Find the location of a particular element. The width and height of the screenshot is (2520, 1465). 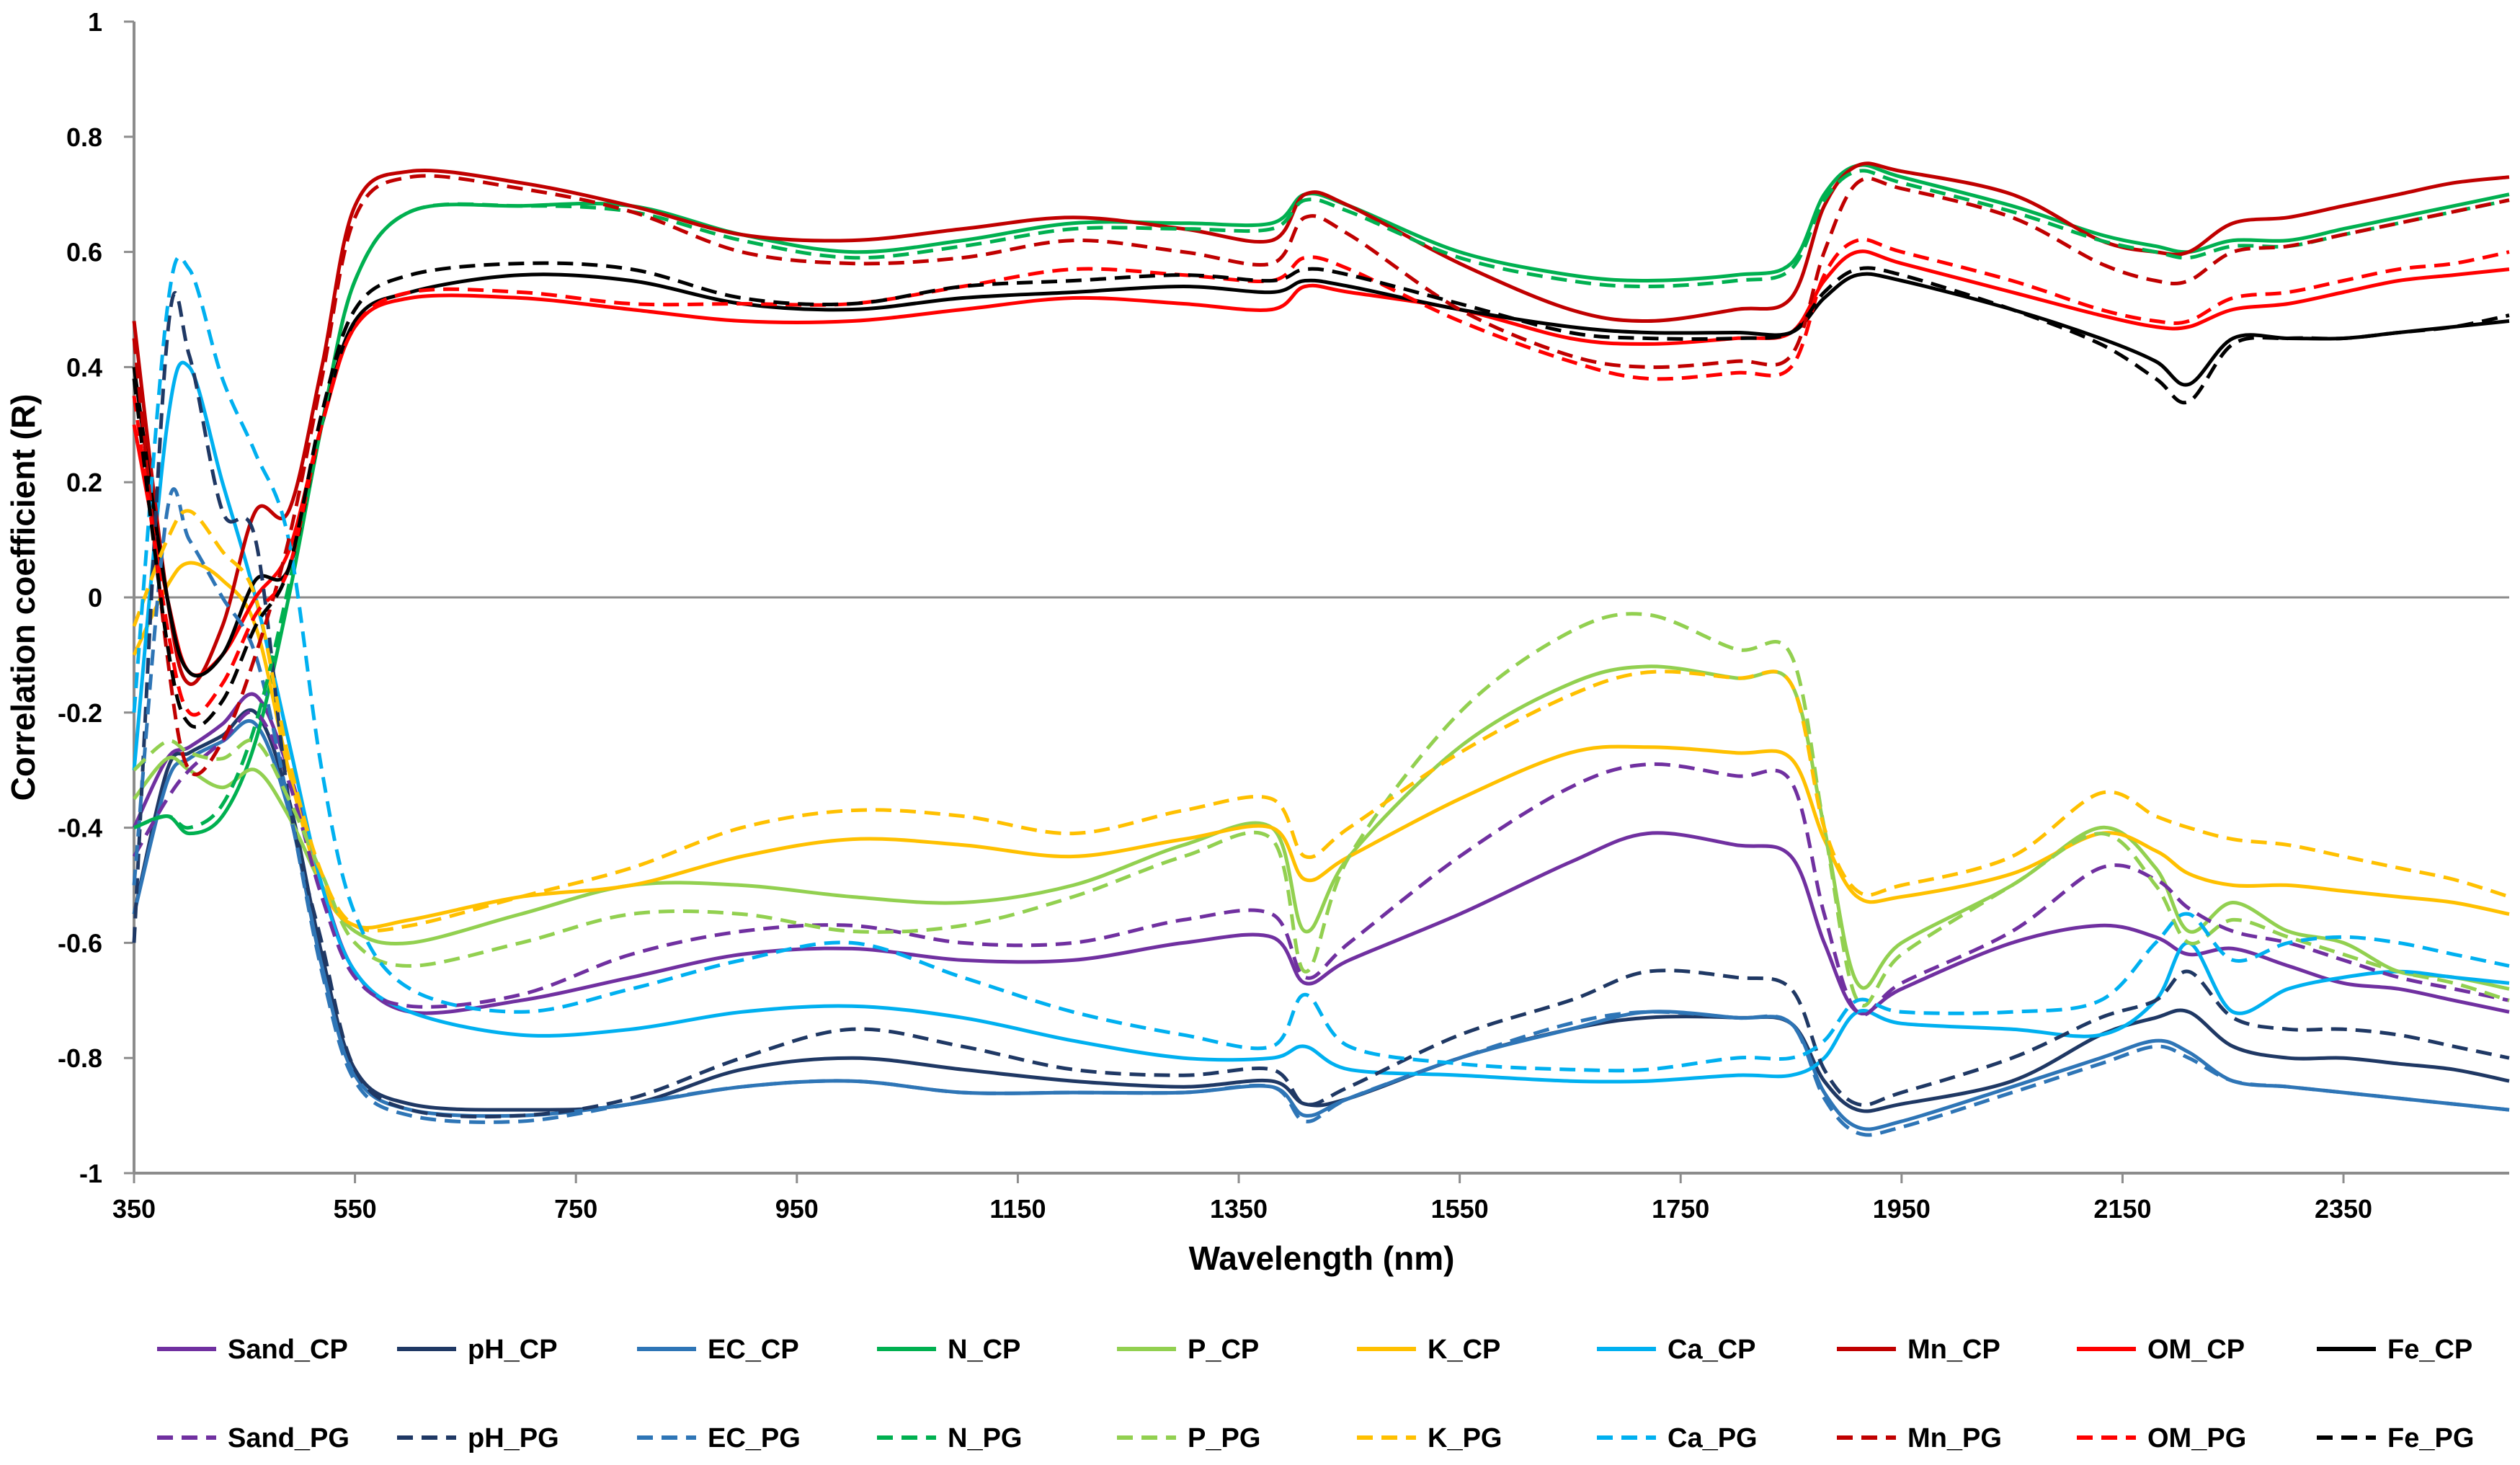

x-tick-label: 350 is located at coordinates (134, 1209).